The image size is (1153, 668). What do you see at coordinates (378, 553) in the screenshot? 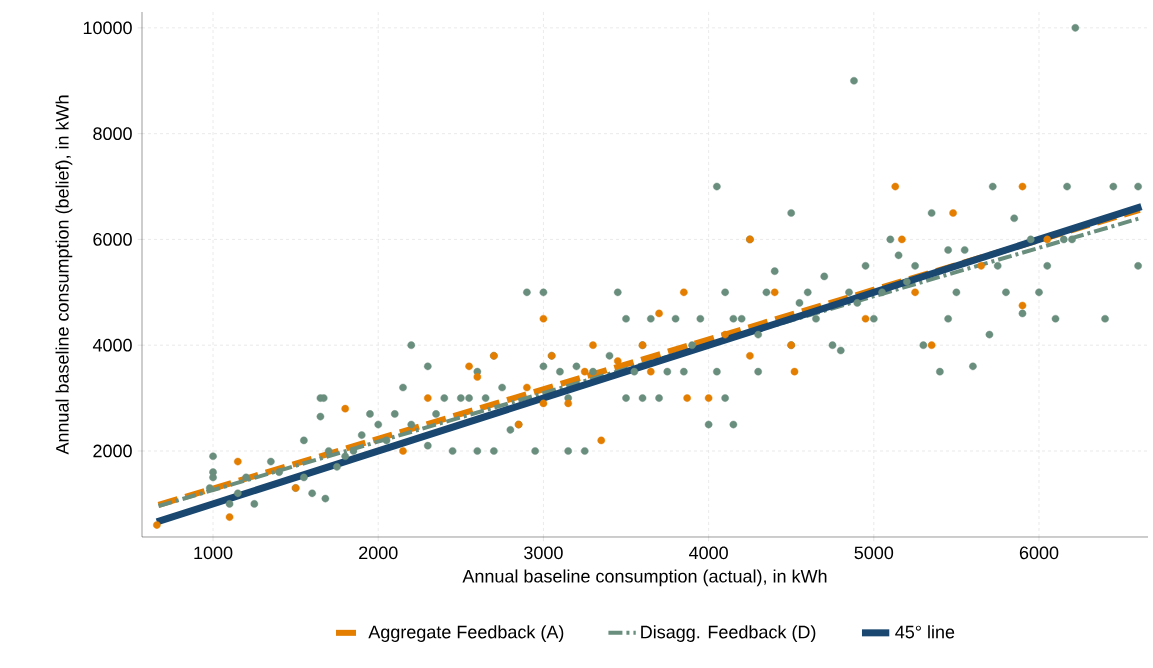
I see `x-tick-label: 2000` at bounding box center [378, 553].